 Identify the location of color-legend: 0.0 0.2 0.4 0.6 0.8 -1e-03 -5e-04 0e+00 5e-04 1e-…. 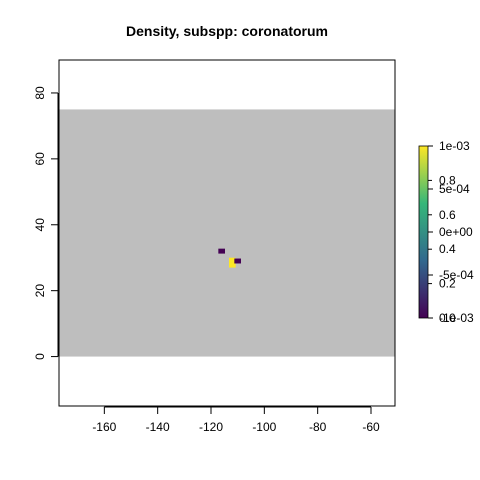
(446, 232).